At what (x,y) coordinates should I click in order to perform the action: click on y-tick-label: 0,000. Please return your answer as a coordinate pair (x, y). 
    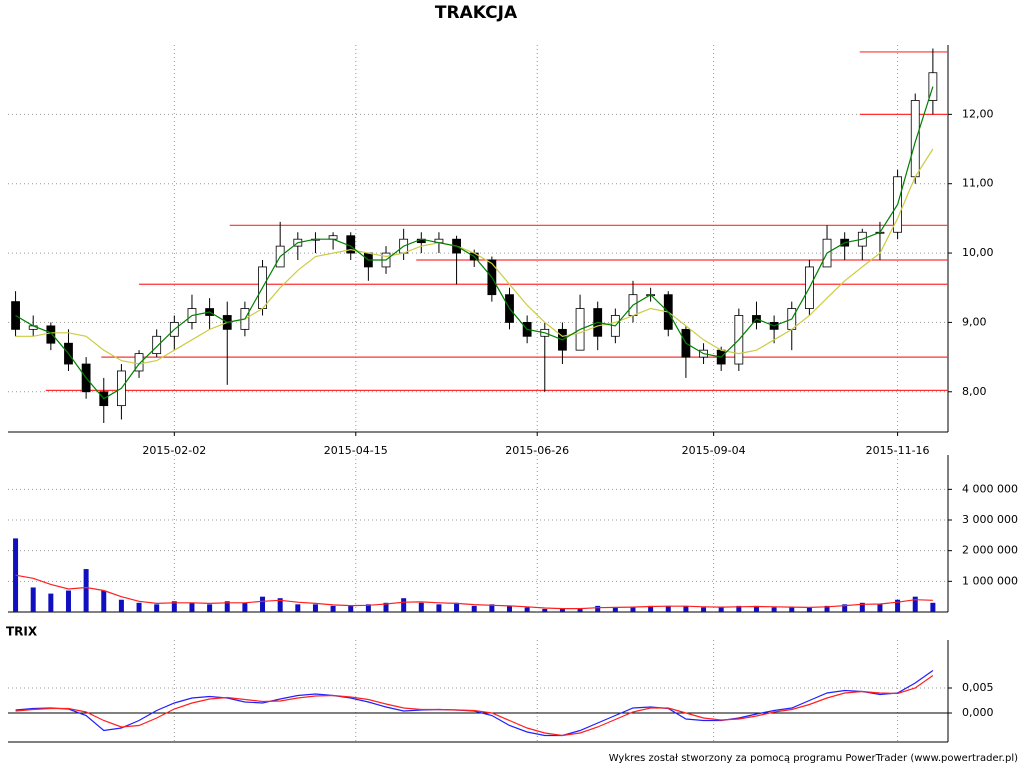
    Looking at the image, I should click on (978, 712).